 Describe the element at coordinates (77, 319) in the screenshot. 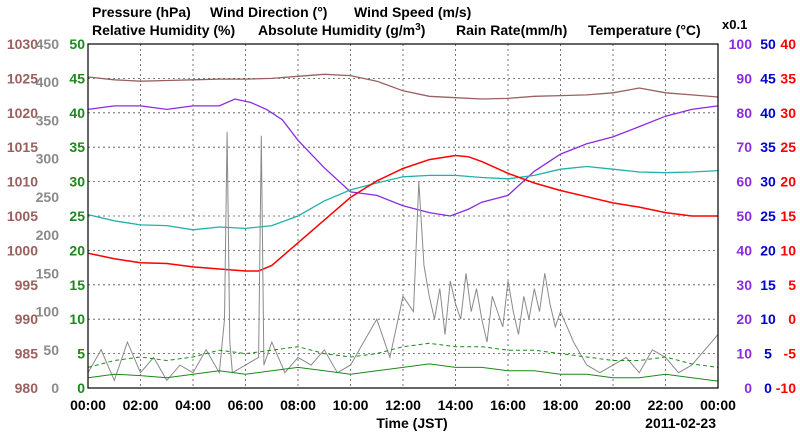

I see `wind-speed-tick-label: 10` at that location.